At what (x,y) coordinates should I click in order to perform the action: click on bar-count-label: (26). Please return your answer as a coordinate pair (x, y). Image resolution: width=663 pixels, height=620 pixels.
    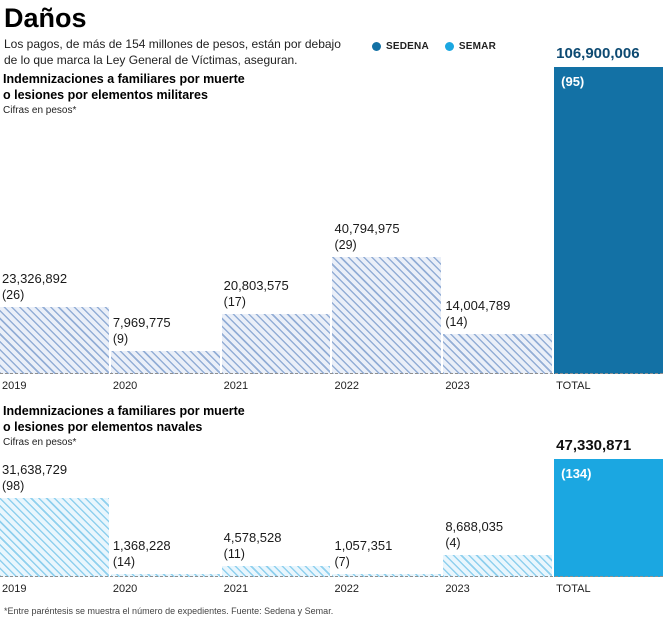
    Looking at the image, I should click on (13, 295).